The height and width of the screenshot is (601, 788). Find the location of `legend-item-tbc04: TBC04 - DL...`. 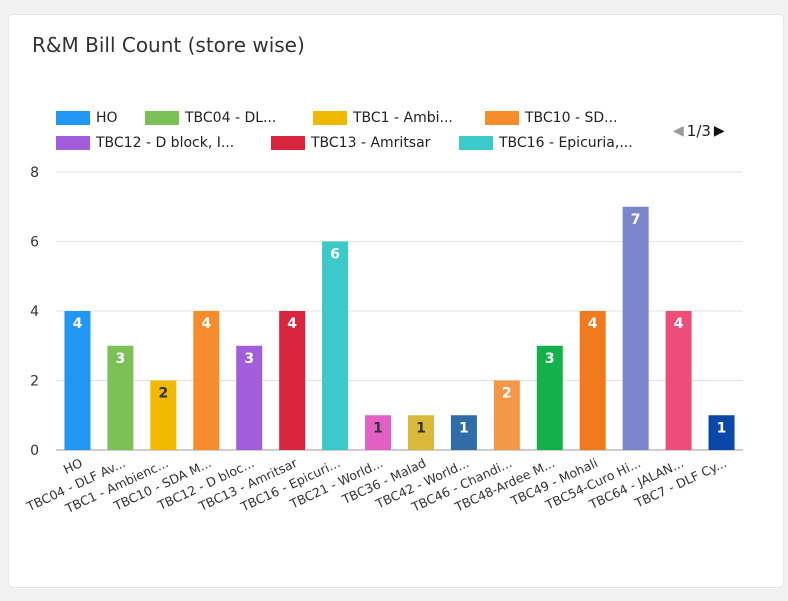

legend-item-tbc04: TBC04 - DL... is located at coordinates (210, 118).